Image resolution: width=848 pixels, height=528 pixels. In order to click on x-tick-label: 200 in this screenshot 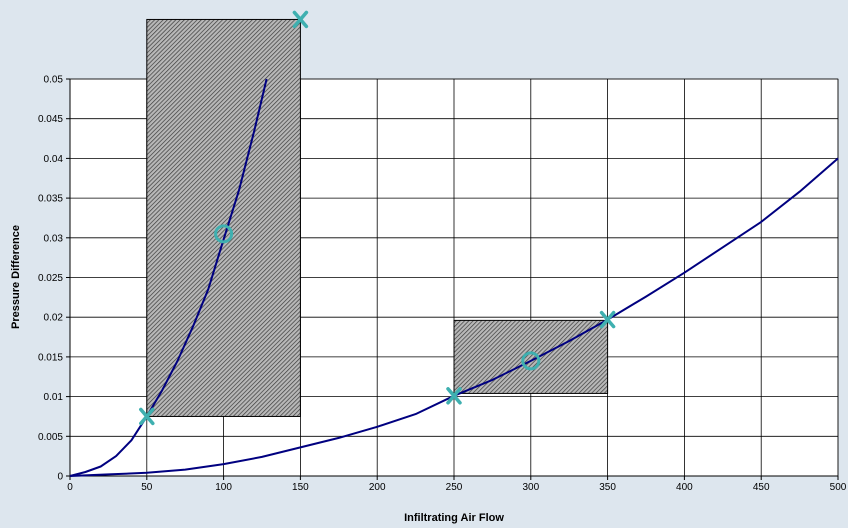, I will do `click(377, 487)`.